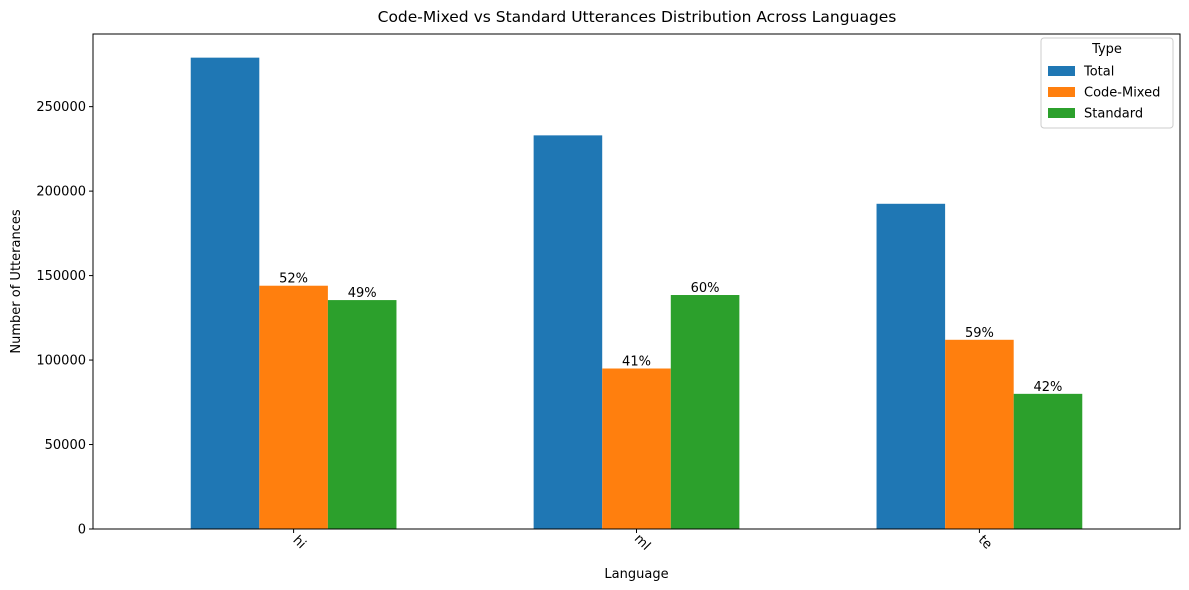 Image resolution: width=1189 pixels, height=590 pixels. Describe the element at coordinates (1106, 49) in the screenshot. I see `legend-title: Type` at that location.